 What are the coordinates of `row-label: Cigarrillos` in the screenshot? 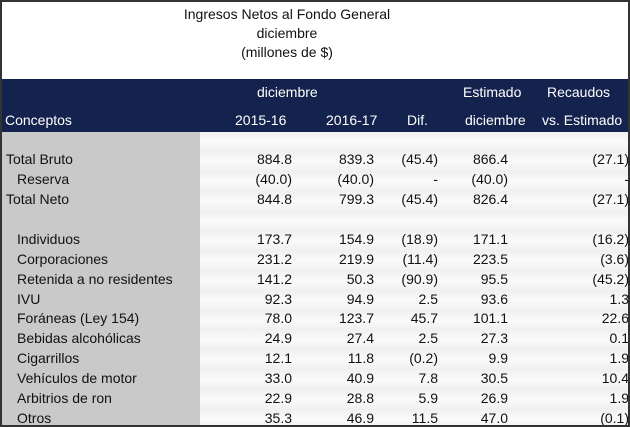 It's located at (48, 358).